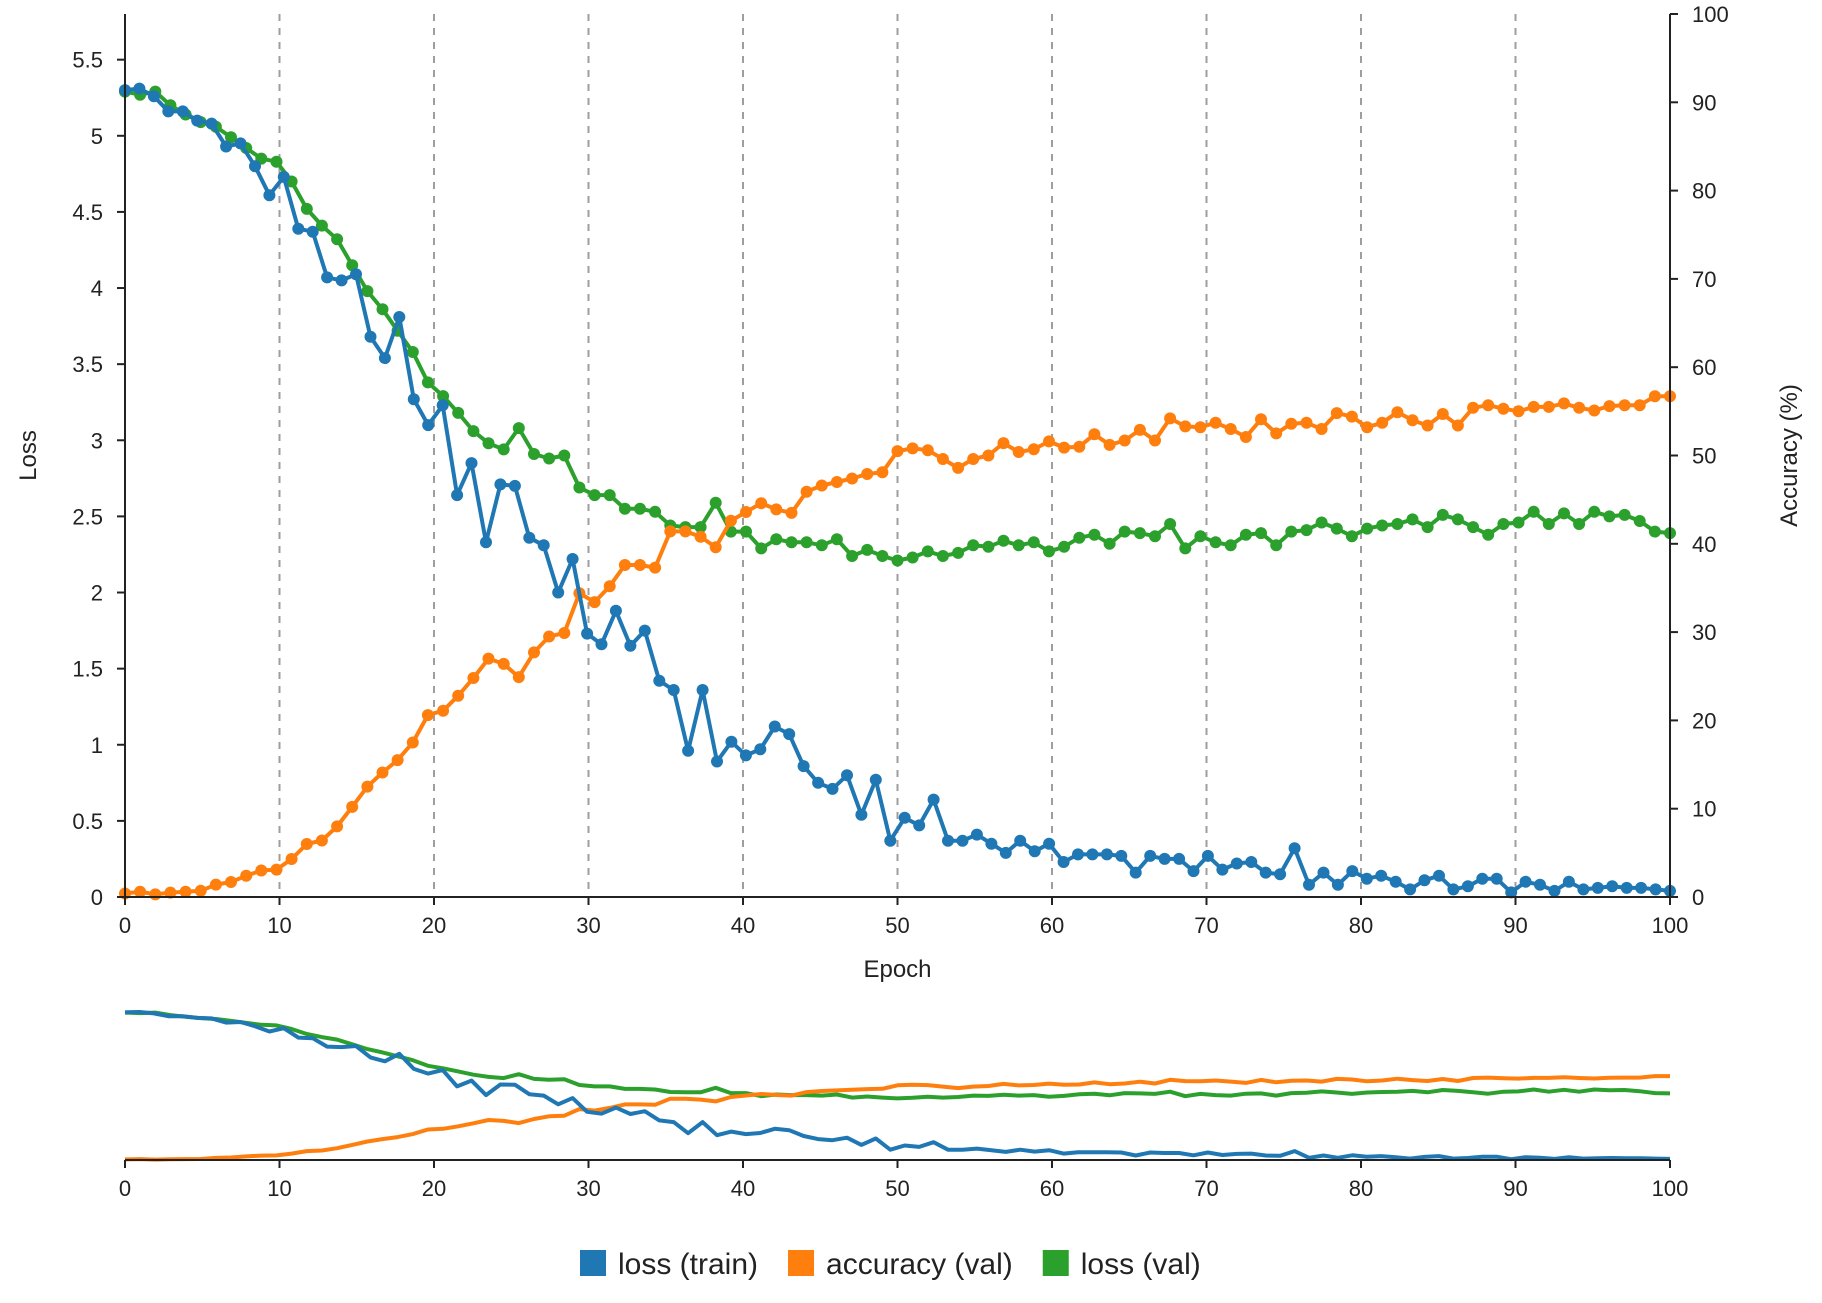  I want to click on legend-item-accuracy-val: accuracy (val), so click(900, 1264).